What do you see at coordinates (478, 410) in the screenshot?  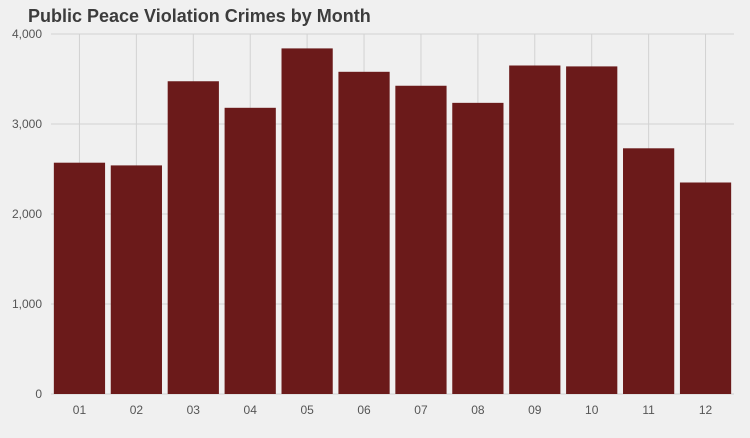 I see `x-tick-label: 08` at bounding box center [478, 410].